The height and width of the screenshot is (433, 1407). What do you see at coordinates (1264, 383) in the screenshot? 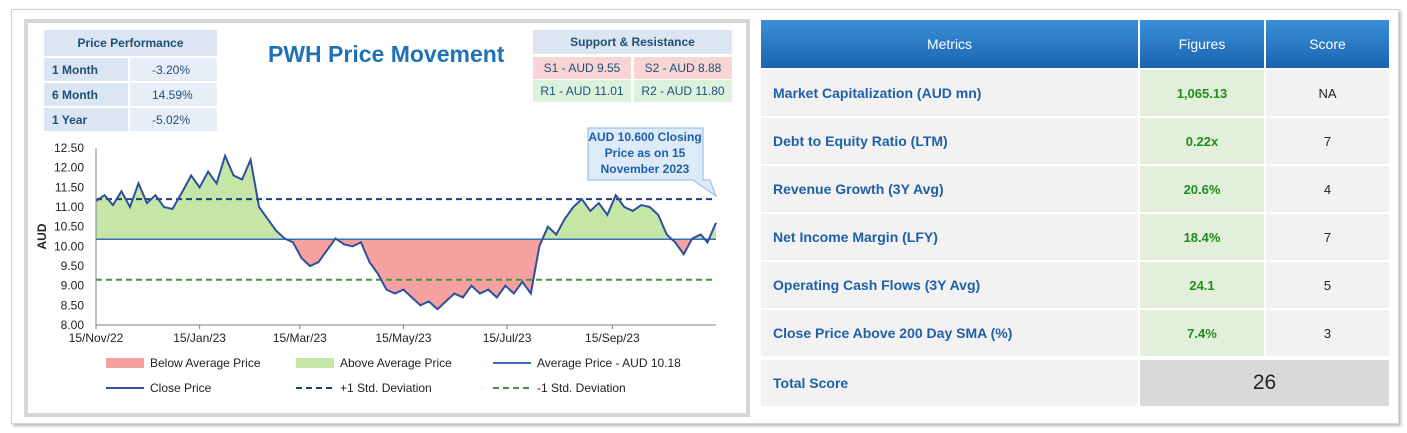
I see `total-score-value: 26` at bounding box center [1264, 383].